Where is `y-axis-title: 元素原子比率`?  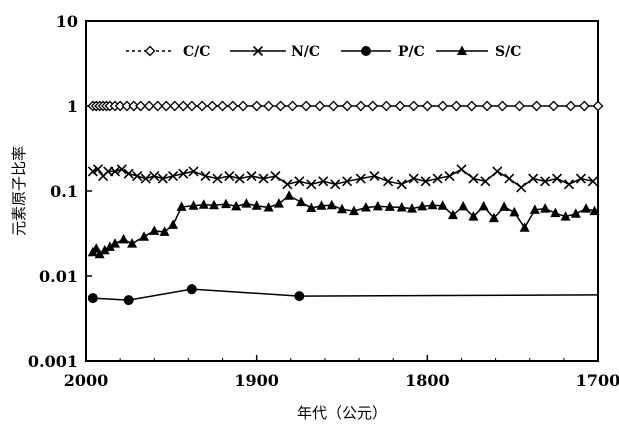
y-axis-title: 元素原子比率 is located at coordinates (19, 191).